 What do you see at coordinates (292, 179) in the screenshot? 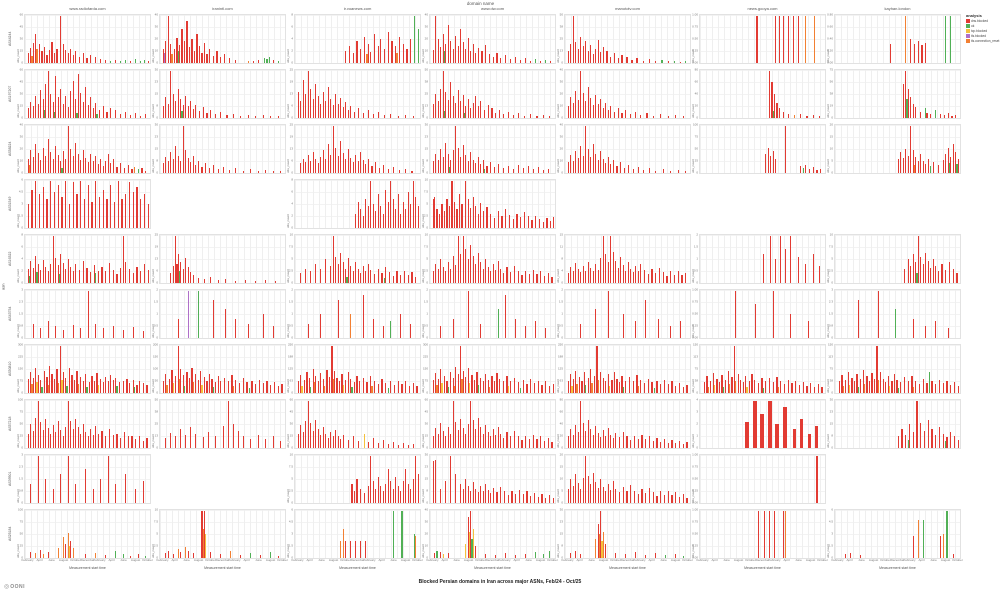
I see `y-tick-label: 8` at bounding box center [292, 179].